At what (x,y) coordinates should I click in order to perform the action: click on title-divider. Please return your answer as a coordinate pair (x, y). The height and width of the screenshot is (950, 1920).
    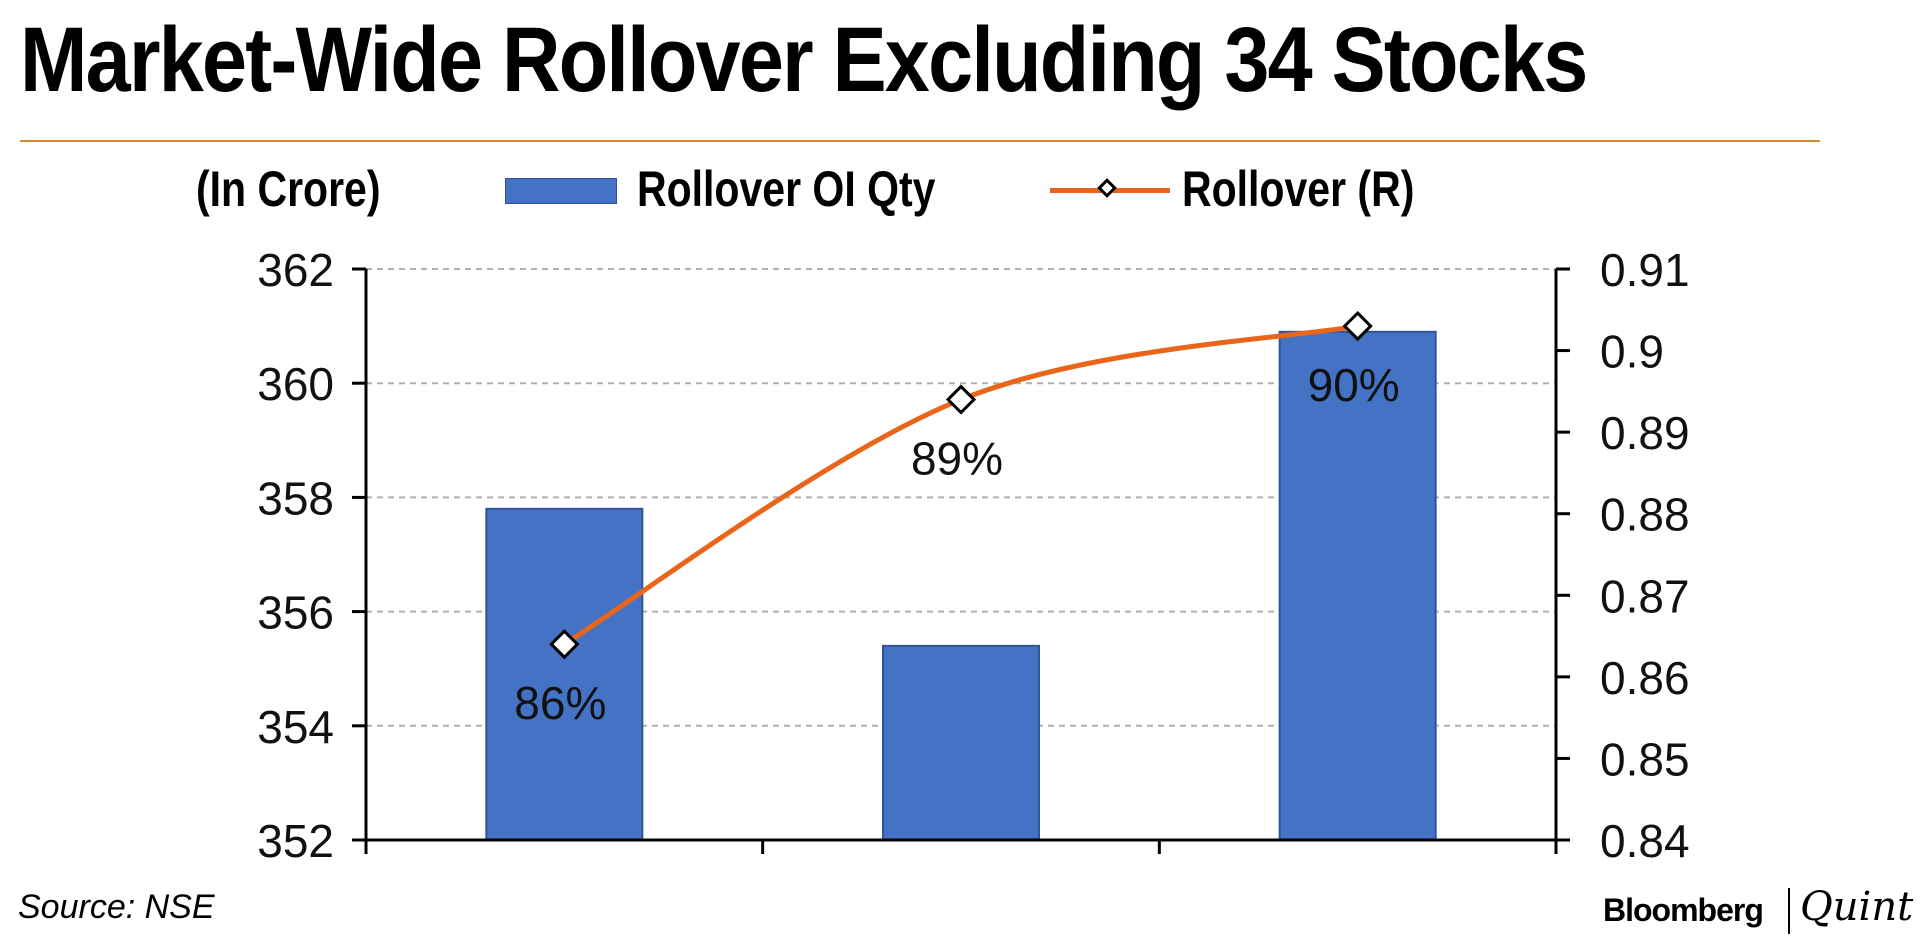
    Looking at the image, I should click on (920, 141).